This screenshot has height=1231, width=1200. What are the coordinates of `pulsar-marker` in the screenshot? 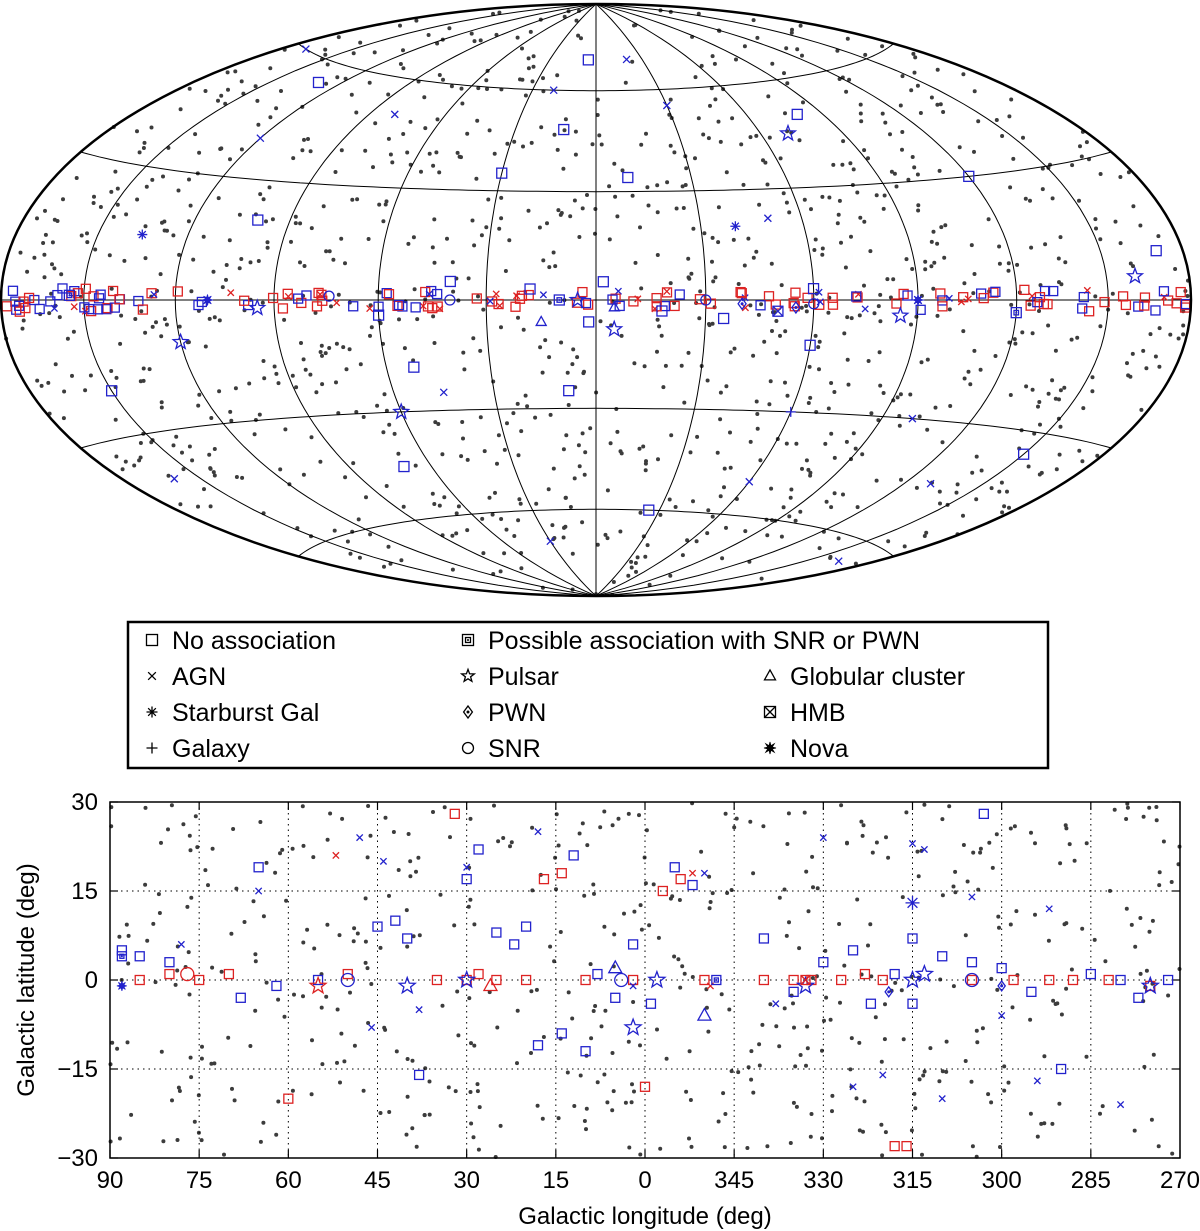 It's located at (788, 132).